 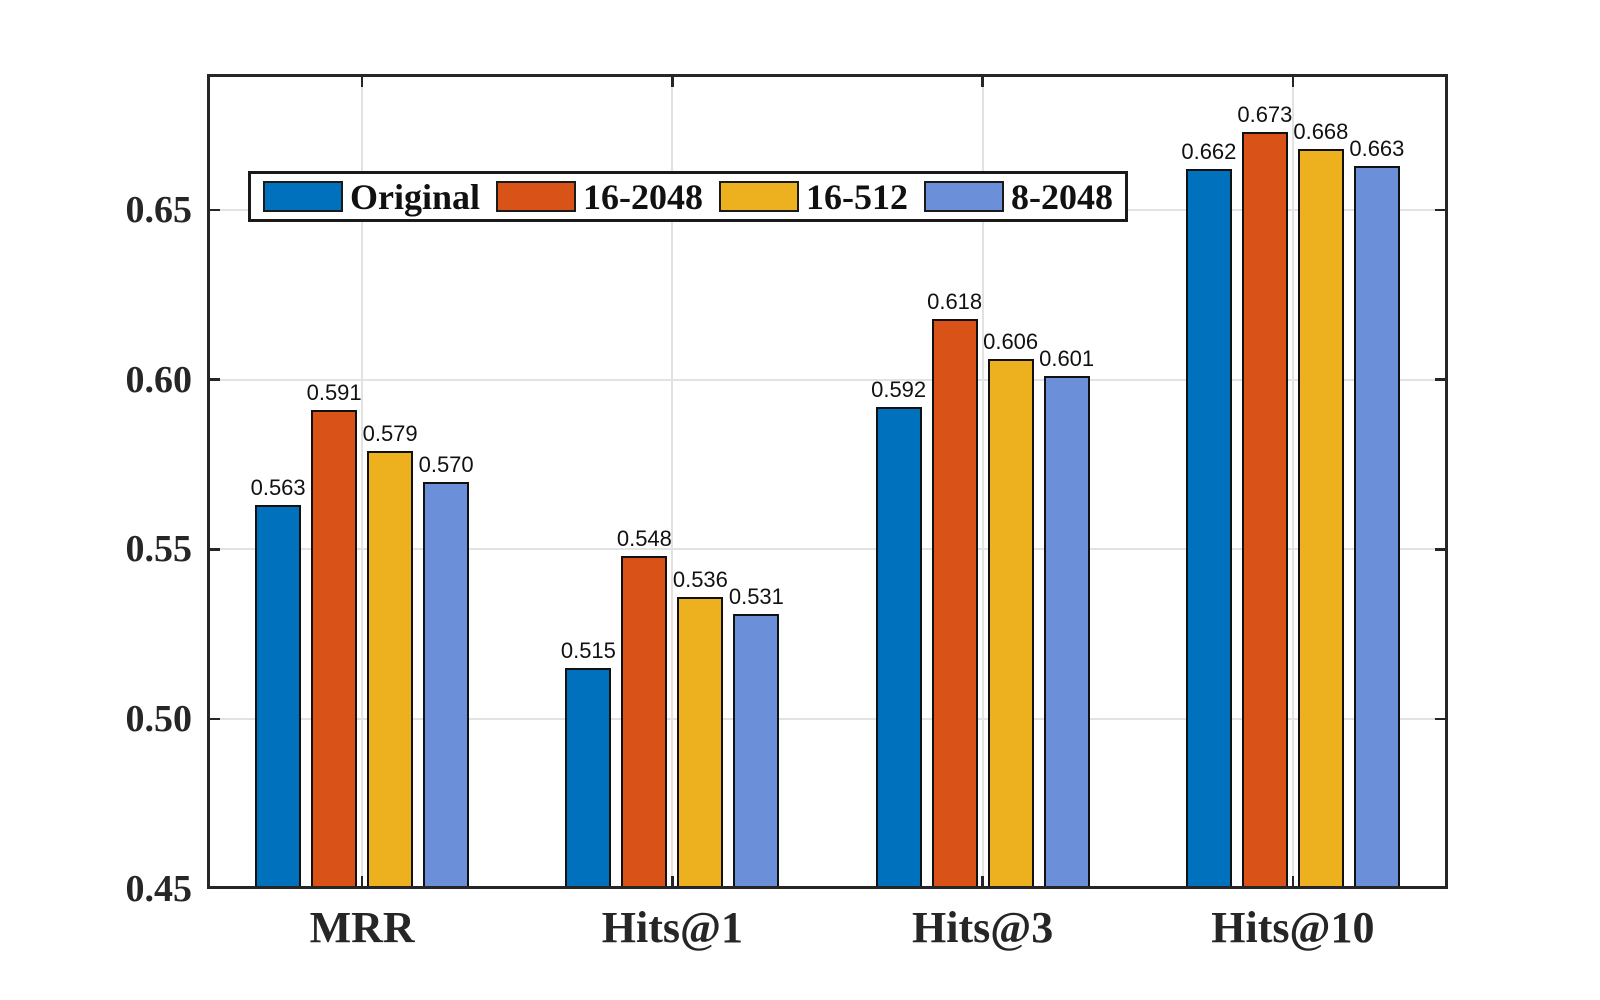 I want to click on value-label-16-2048-Hits@3: 0.618, so click(x=955, y=301).